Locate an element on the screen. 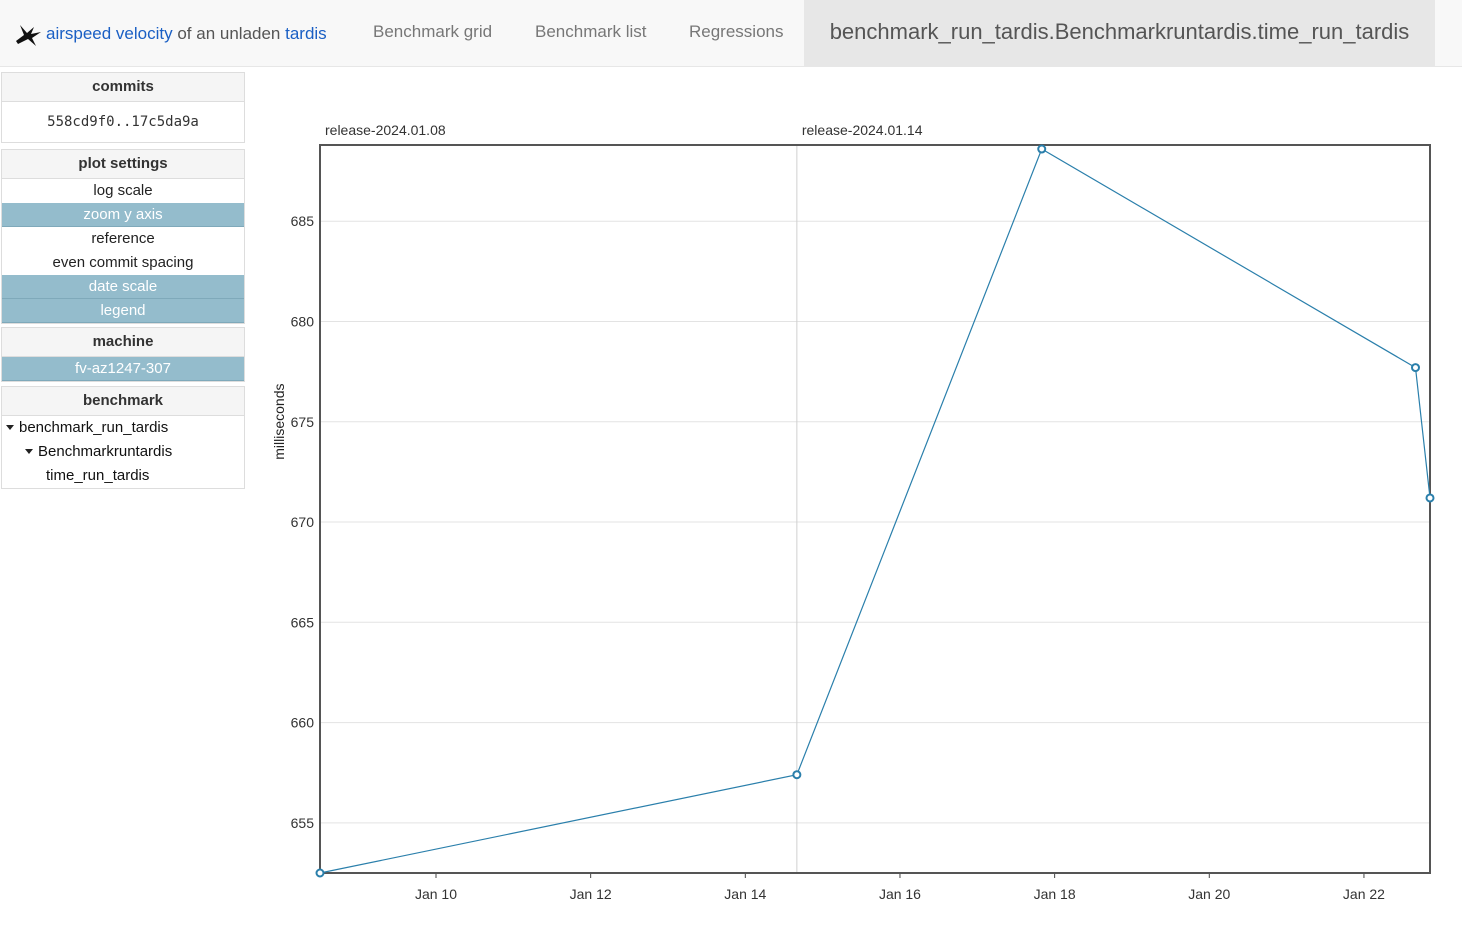  machine-heading: machine is located at coordinates (123, 342).